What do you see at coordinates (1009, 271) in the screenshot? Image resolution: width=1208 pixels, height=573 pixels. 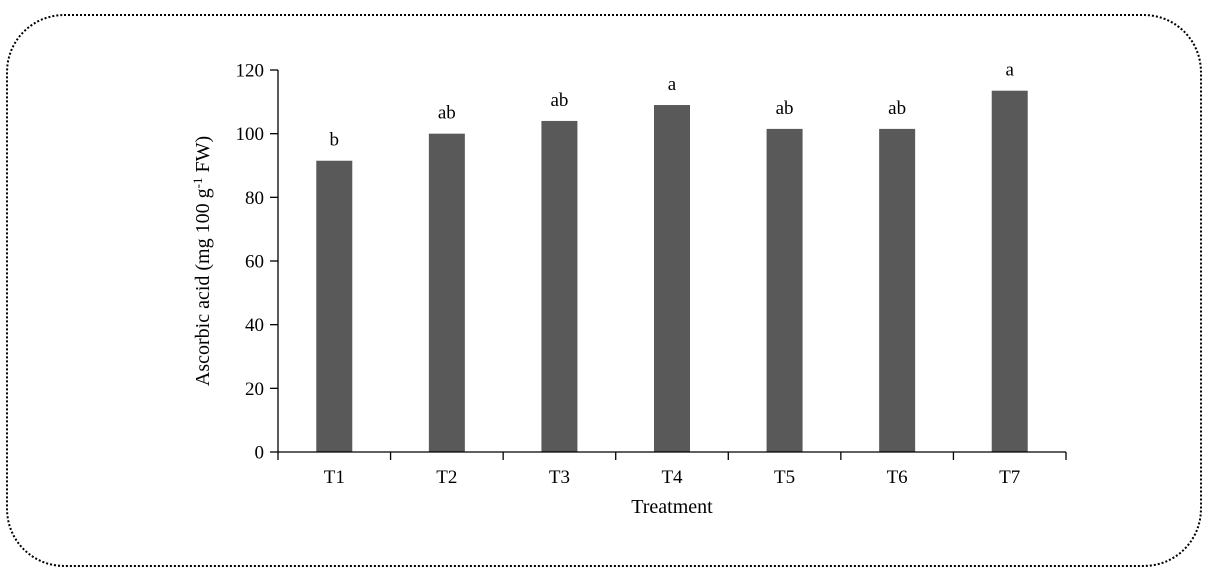 I see `bar-t7` at bounding box center [1009, 271].